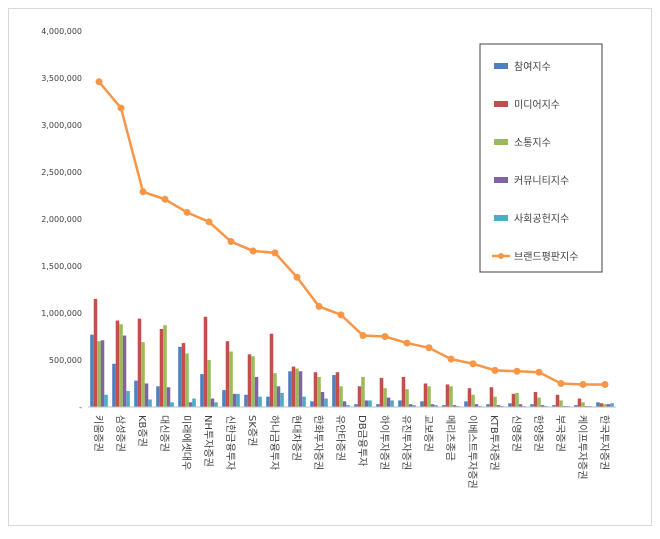  Describe the element at coordinates (80, 407) in the screenshot. I see `y-tick-label: -` at that location.